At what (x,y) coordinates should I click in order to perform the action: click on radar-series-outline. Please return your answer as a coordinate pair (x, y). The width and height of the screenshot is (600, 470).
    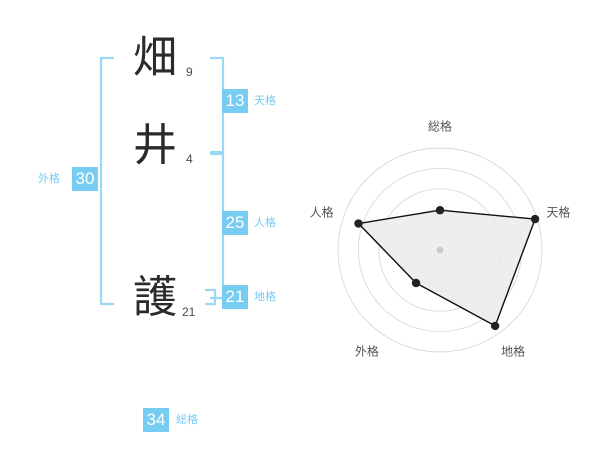
    Looking at the image, I should click on (446, 268).